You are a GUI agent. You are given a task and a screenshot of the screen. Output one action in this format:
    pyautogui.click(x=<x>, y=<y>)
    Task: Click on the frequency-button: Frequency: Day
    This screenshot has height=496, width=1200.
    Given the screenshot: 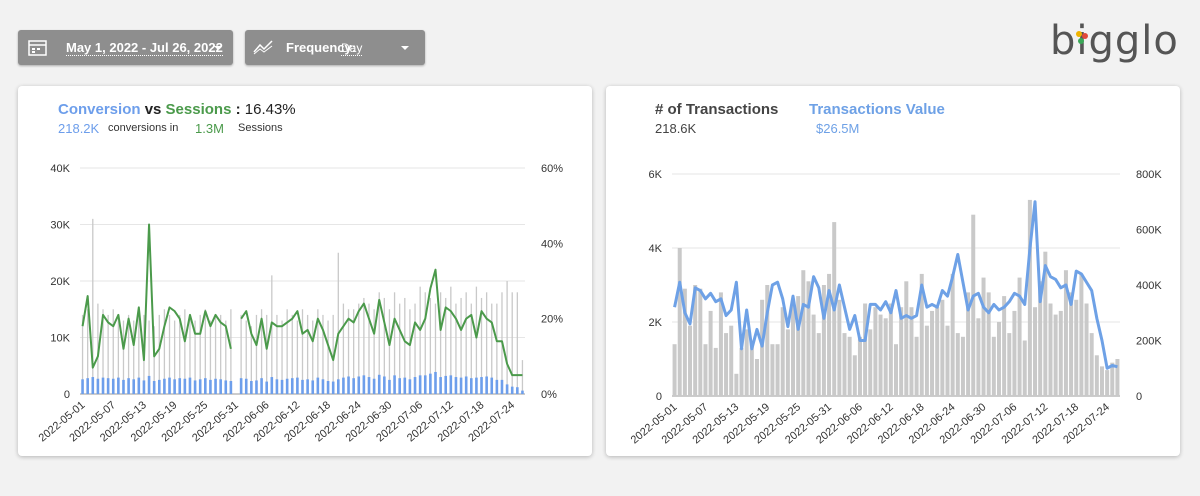 What is the action you would take?
    pyautogui.click(x=335, y=47)
    